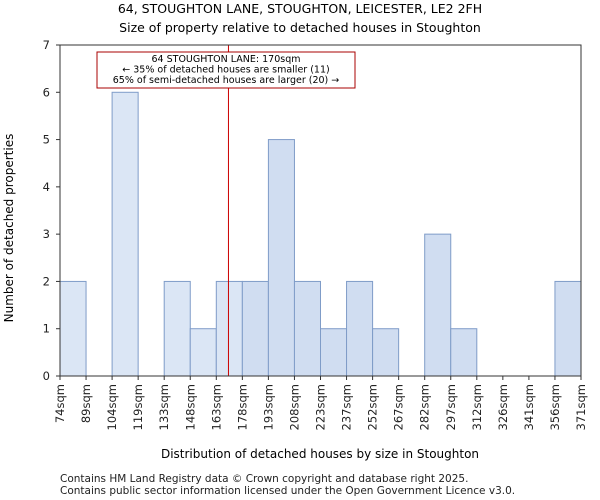  What do you see at coordinates (125, 234) in the screenshot?
I see `bar-104sqm` at bounding box center [125, 234].